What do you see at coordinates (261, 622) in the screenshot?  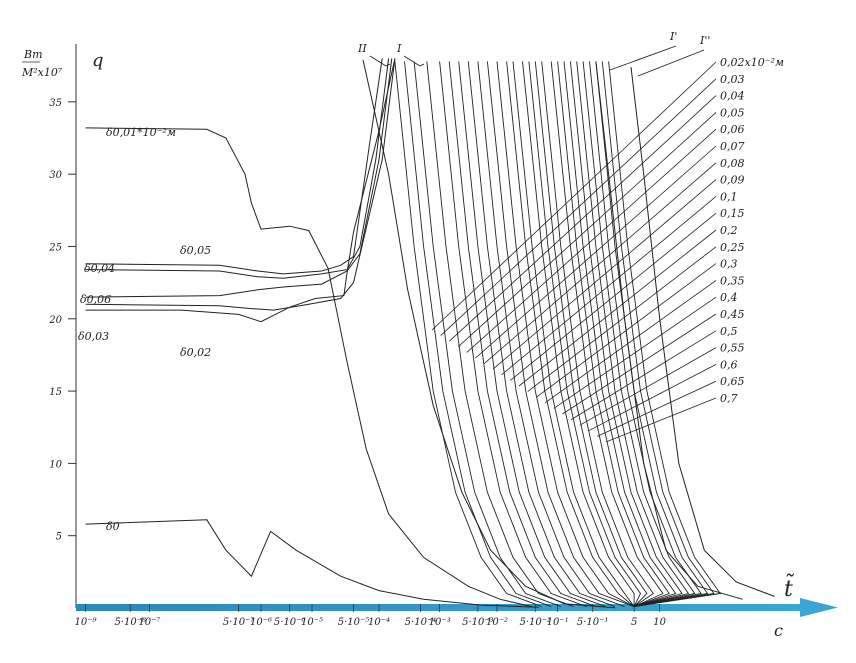 I see `x-tick-label: 10⁻⁶` at bounding box center [261, 622].